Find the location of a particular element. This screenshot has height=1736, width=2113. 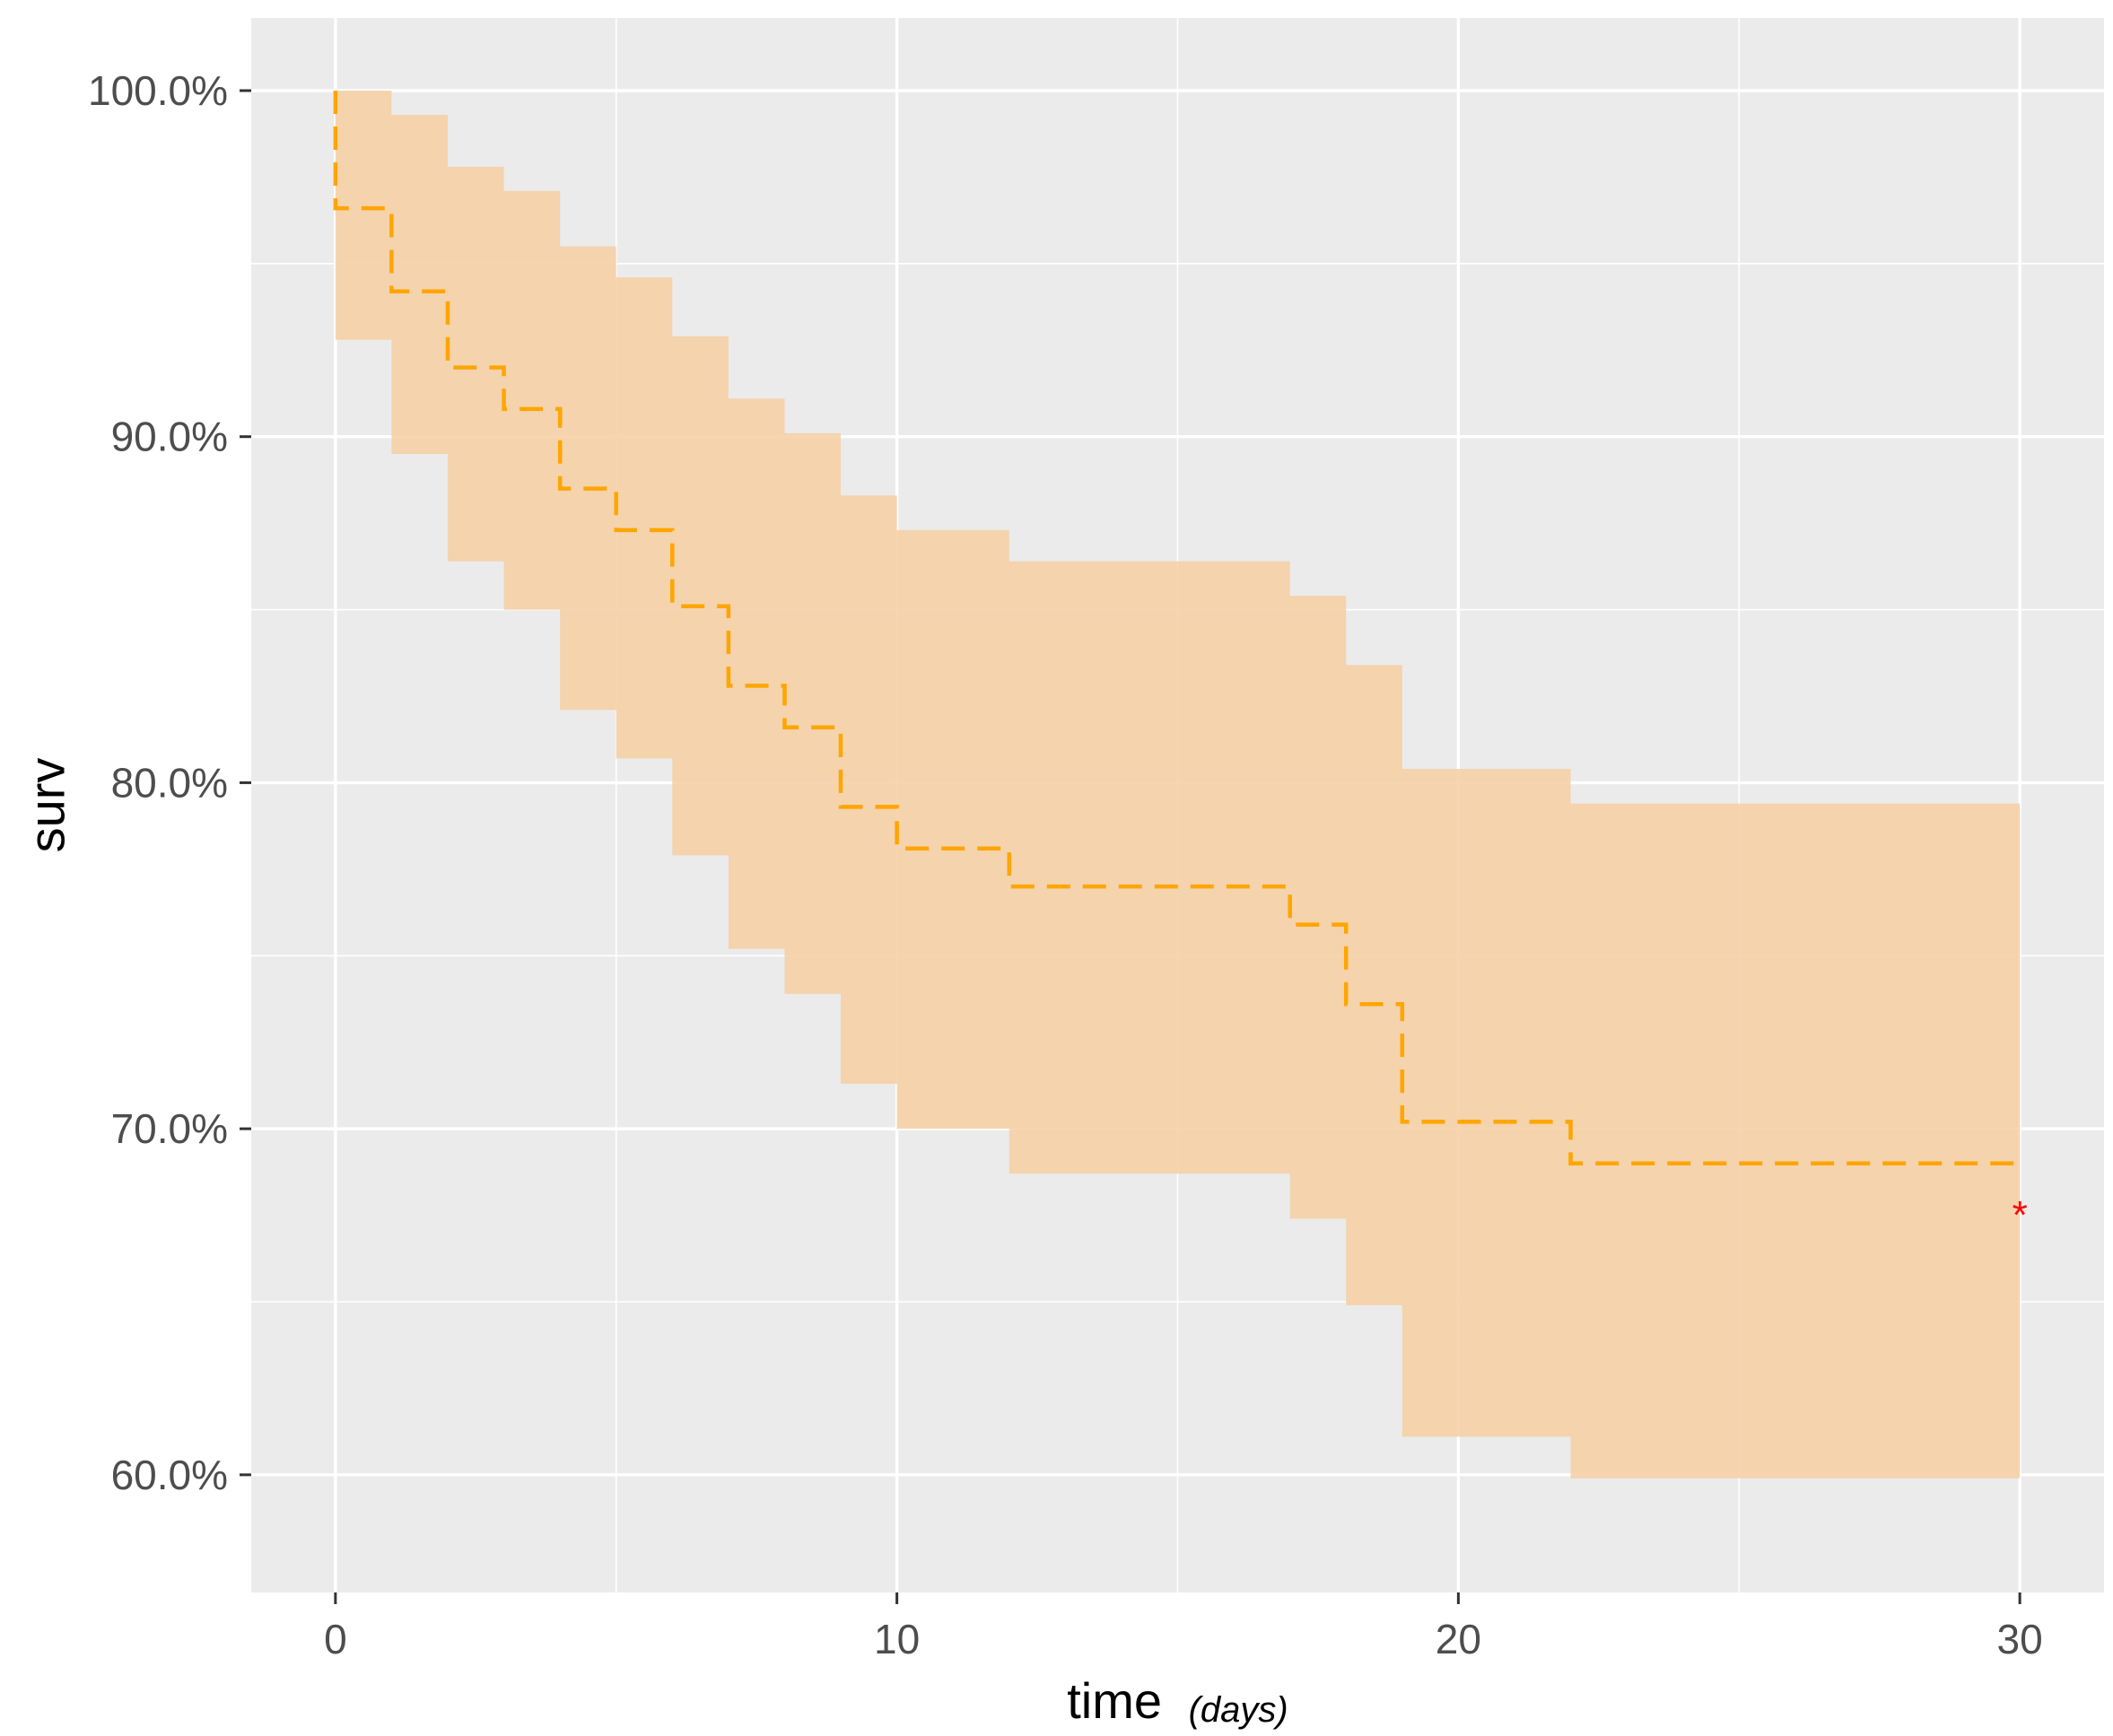

x-tick-label: 10 is located at coordinates (897, 1639).